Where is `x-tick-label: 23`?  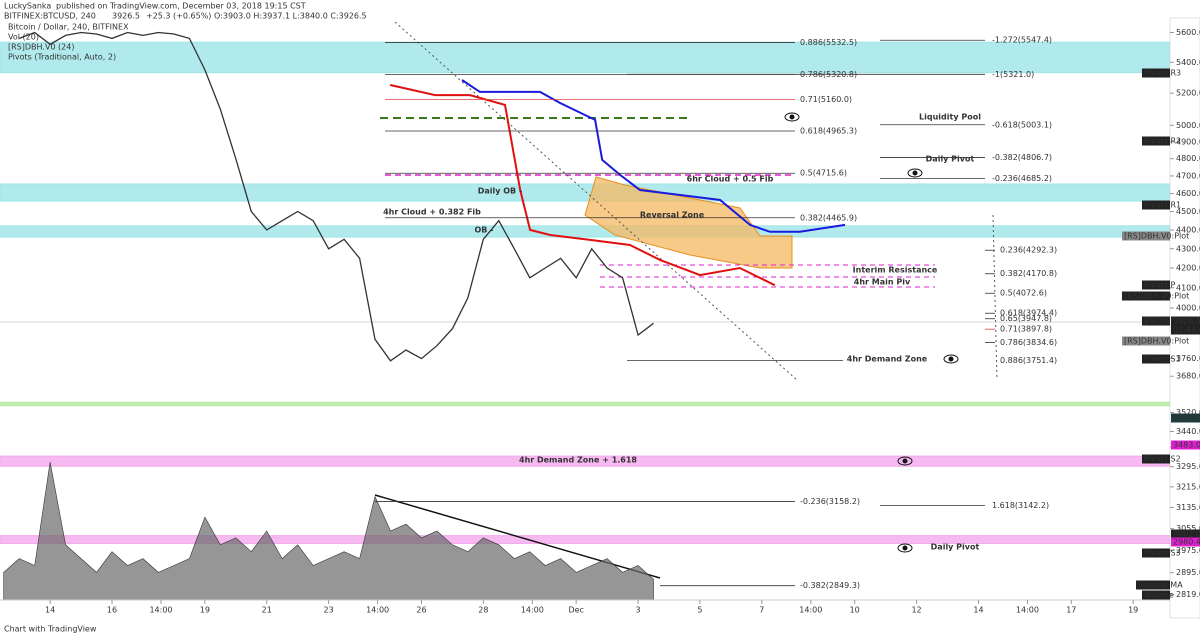 x-tick-label: 23 is located at coordinates (329, 610).